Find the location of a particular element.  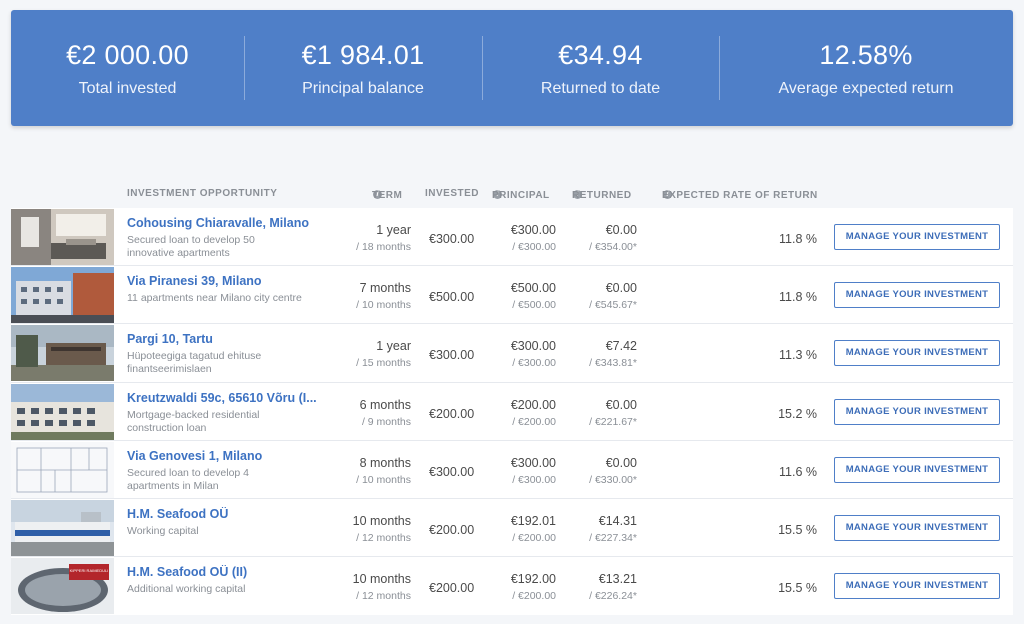

principal-balance-value: €1 984.01 is located at coordinates (363, 55).